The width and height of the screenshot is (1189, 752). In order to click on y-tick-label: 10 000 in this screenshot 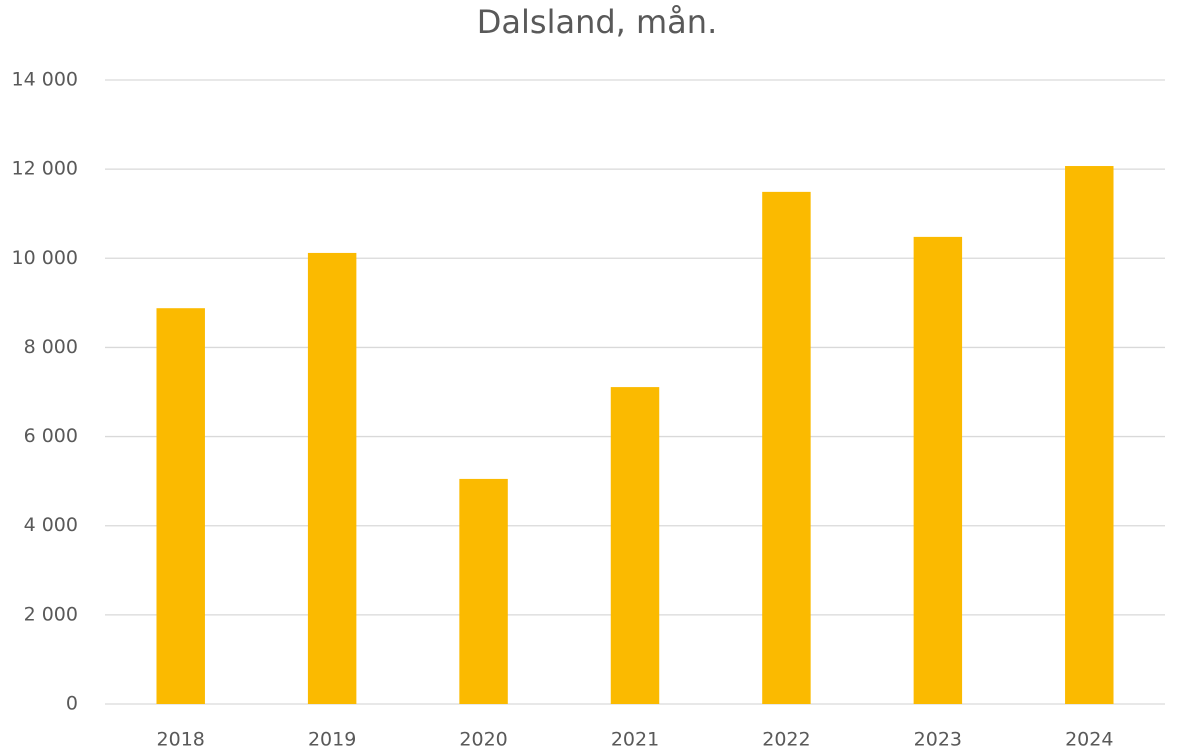, I will do `click(45, 258)`.